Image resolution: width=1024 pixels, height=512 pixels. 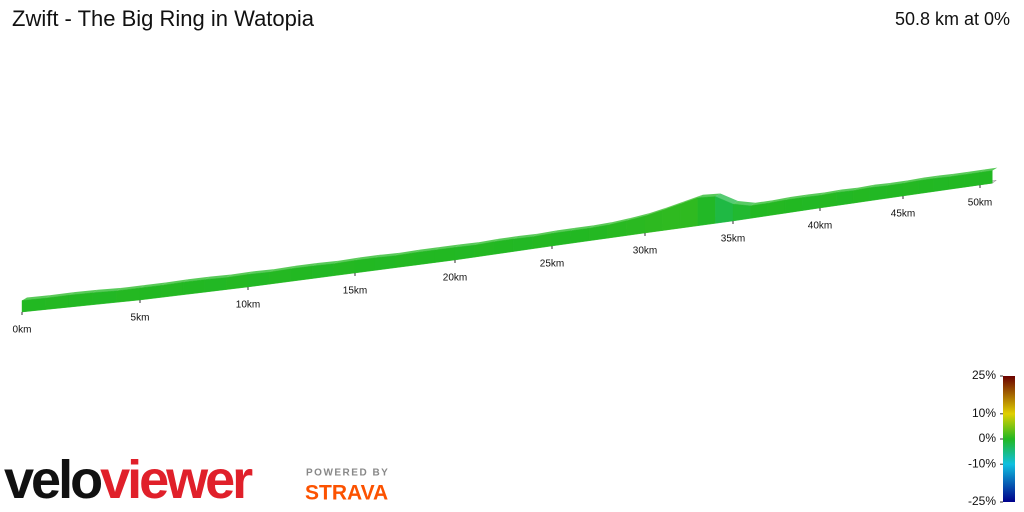 I want to click on color-tick-label: -10%, so click(x=982, y=463).